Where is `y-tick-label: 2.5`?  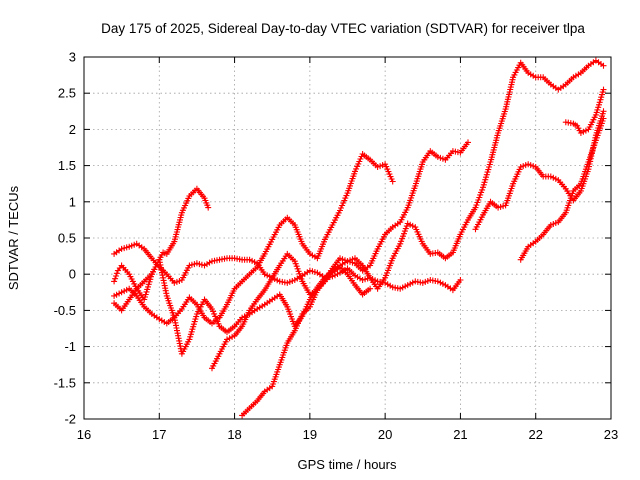
y-tick-label: 2.5 is located at coordinates (67, 93).